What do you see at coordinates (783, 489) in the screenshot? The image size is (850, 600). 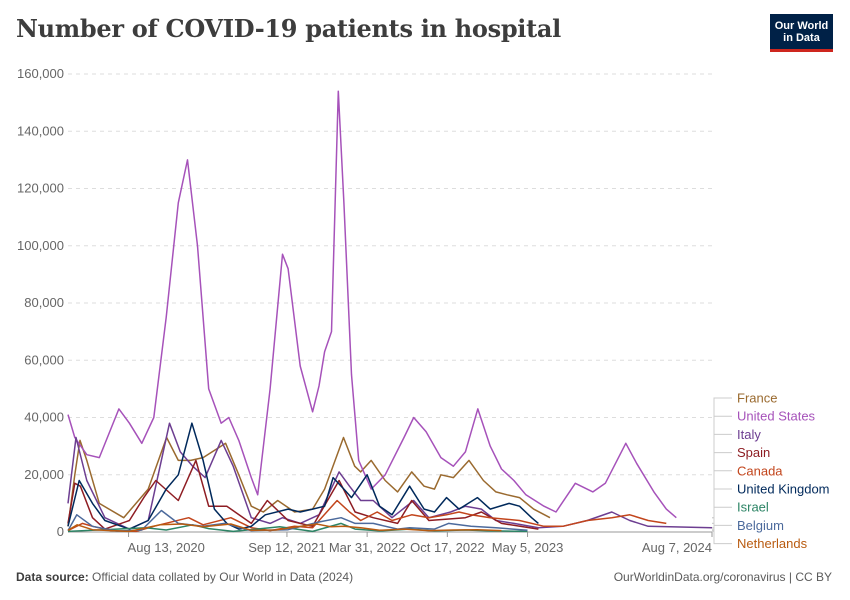 I see `legend-label: United Kingdom` at bounding box center [783, 489].